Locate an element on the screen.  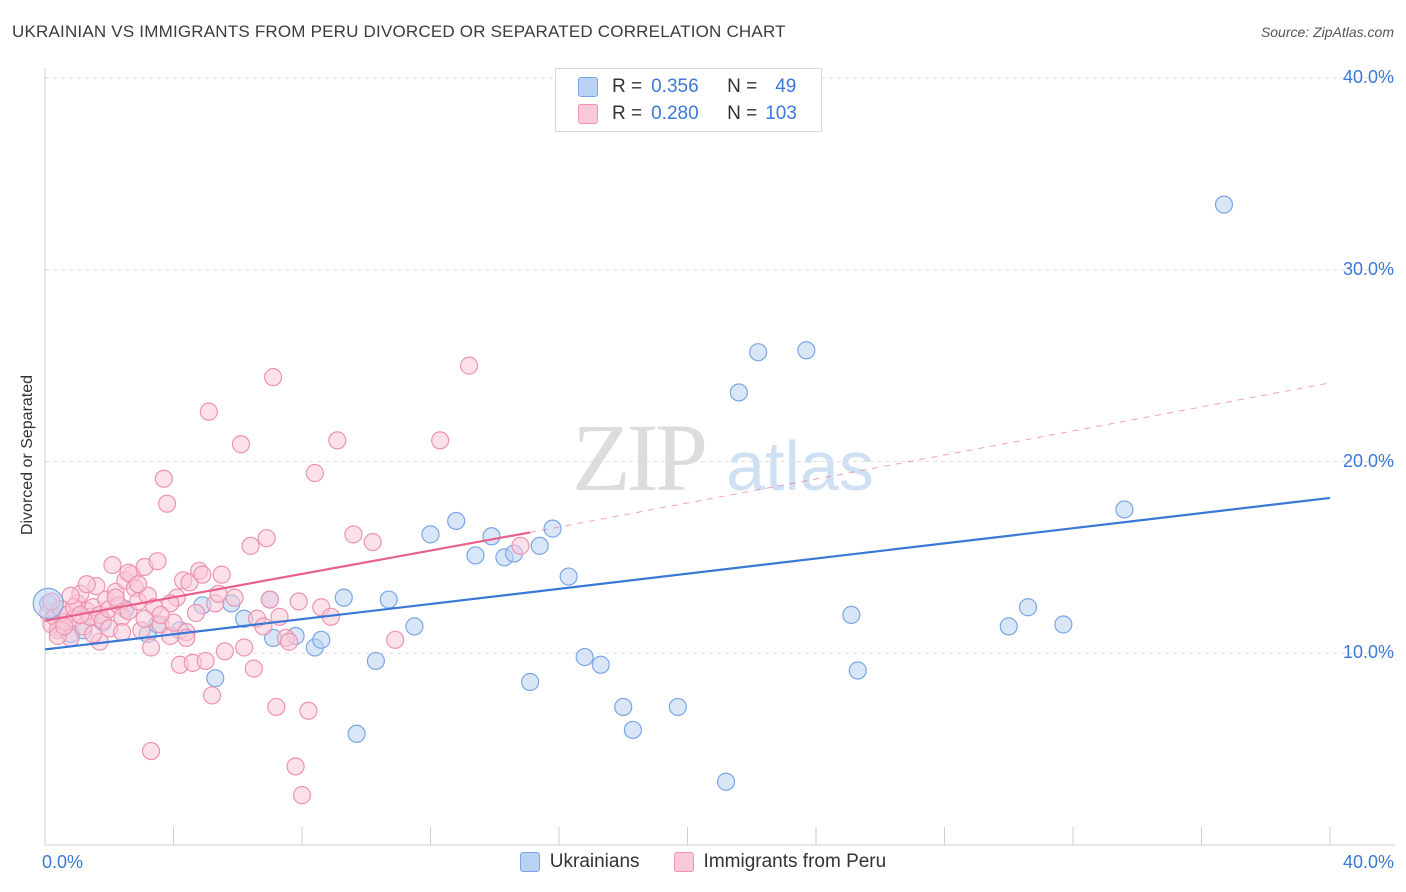
legend-row-ukrainians: R = 0.356 N = 49 is located at coordinates (687, 87).